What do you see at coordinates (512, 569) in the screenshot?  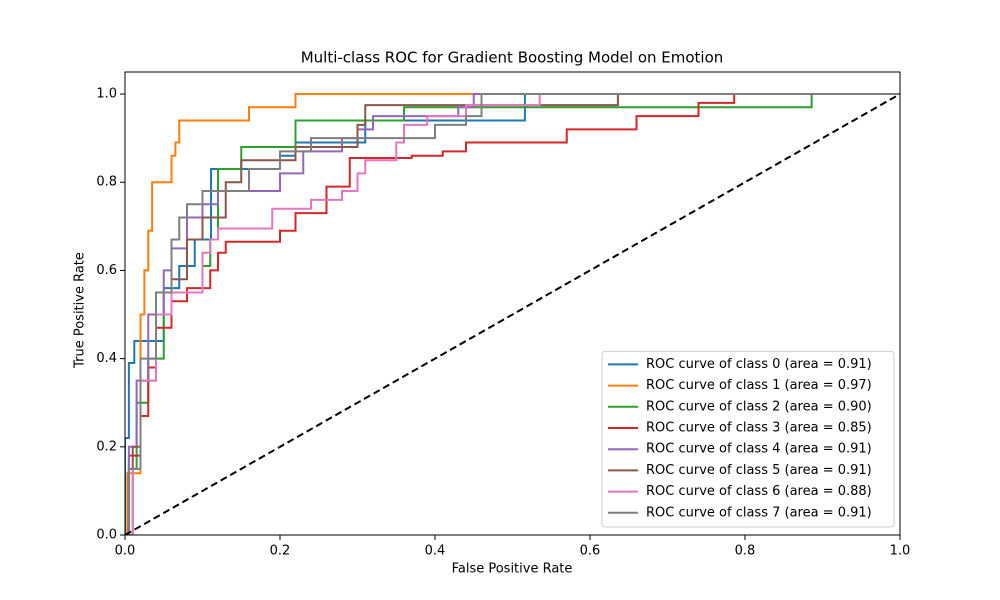 I see `x-axis-label: False Positive Rate` at bounding box center [512, 569].